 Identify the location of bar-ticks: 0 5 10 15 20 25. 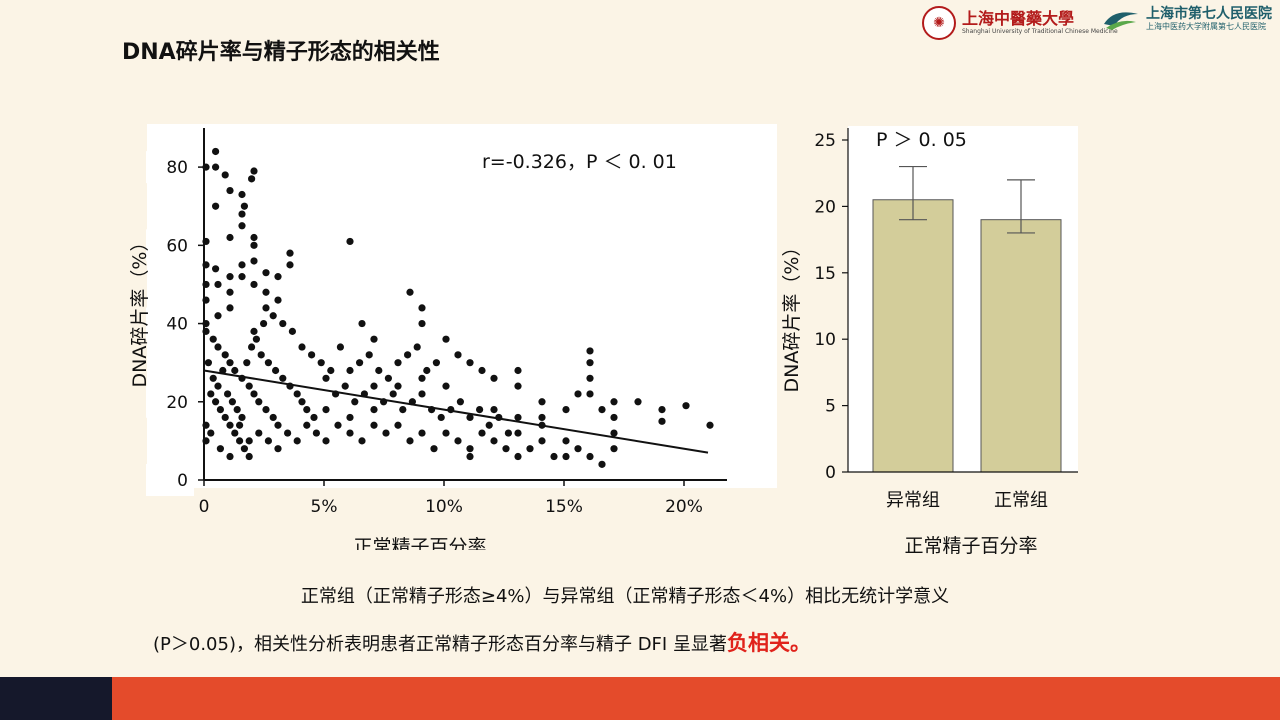
(831, 307).